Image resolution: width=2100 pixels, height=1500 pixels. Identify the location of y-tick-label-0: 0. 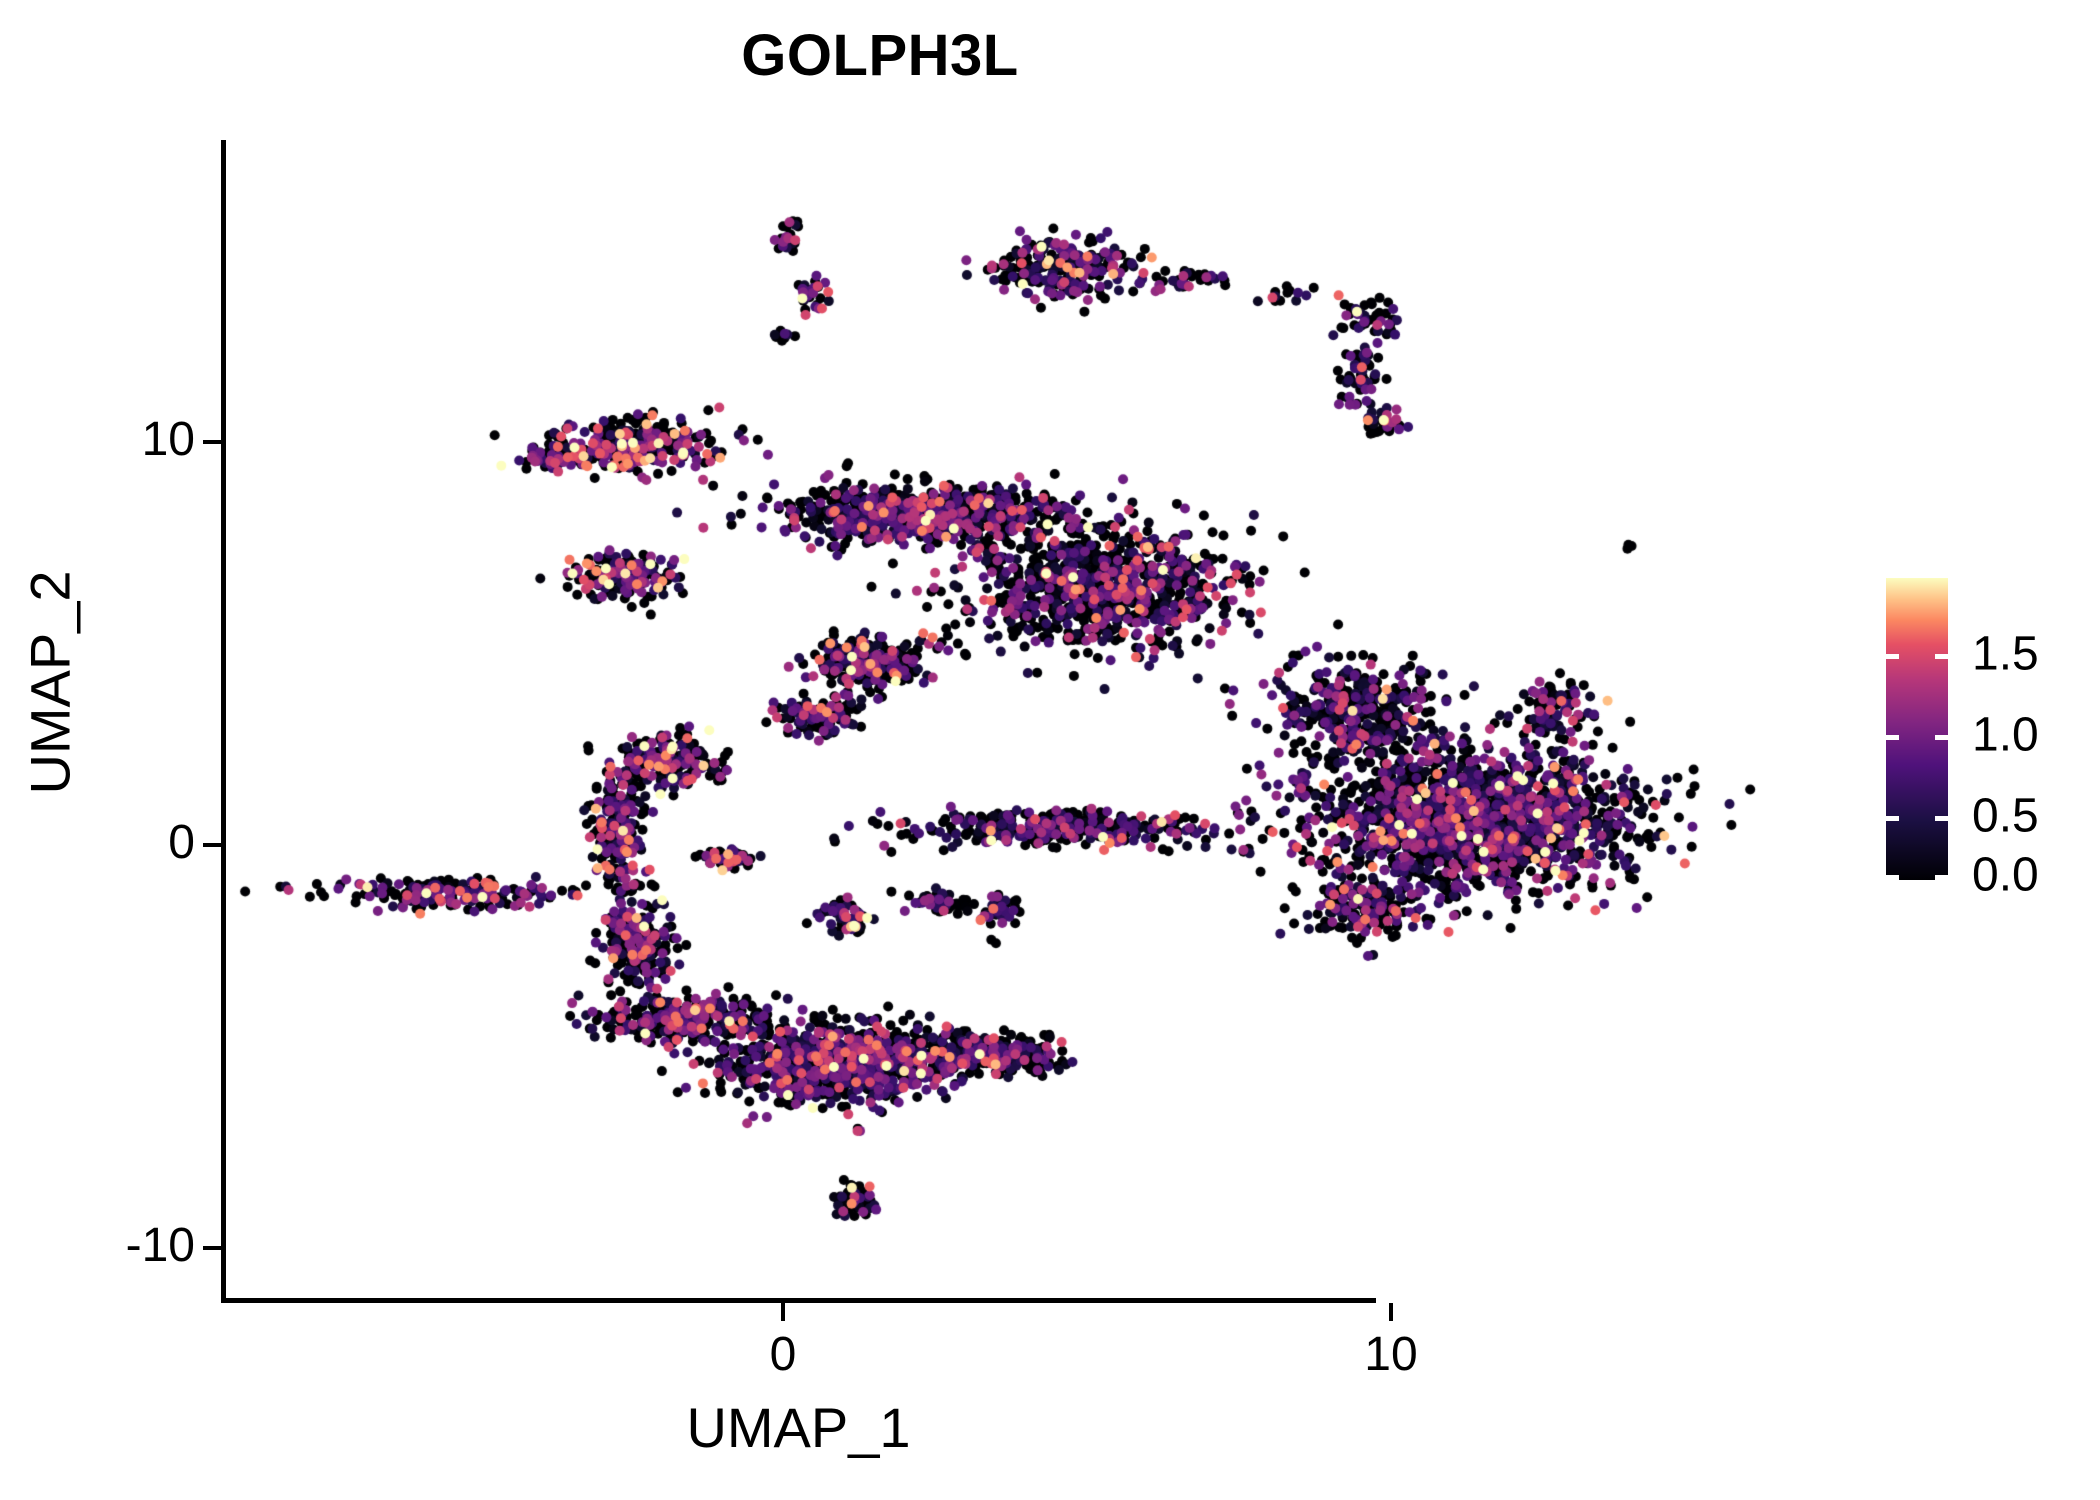
(181, 842).